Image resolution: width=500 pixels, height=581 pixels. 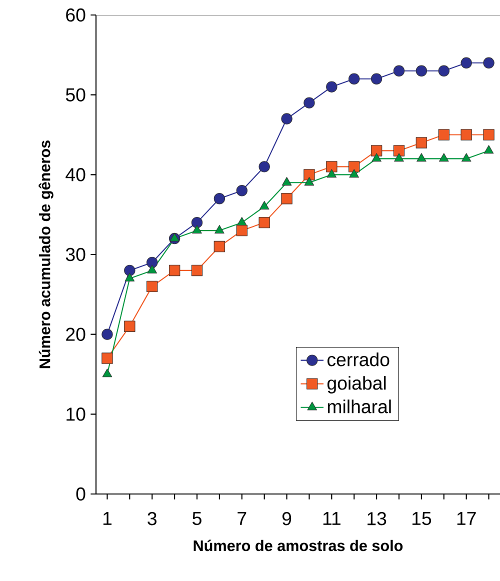 I want to click on x-tick-label: 15, so click(x=422, y=519).